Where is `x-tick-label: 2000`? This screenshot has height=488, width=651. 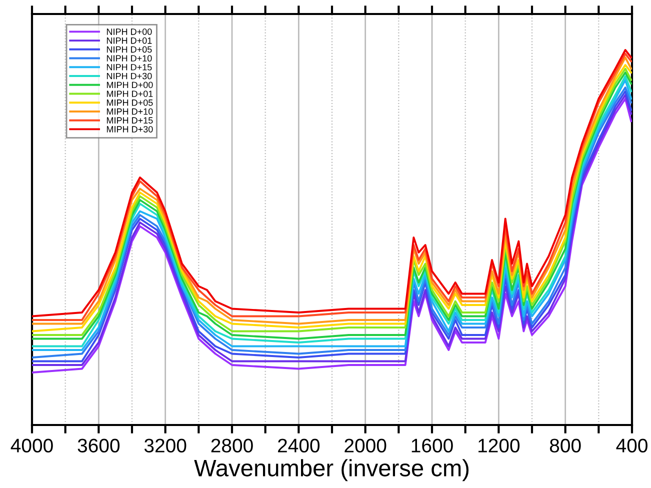 x-tick-label: 2000 is located at coordinates (365, 445).